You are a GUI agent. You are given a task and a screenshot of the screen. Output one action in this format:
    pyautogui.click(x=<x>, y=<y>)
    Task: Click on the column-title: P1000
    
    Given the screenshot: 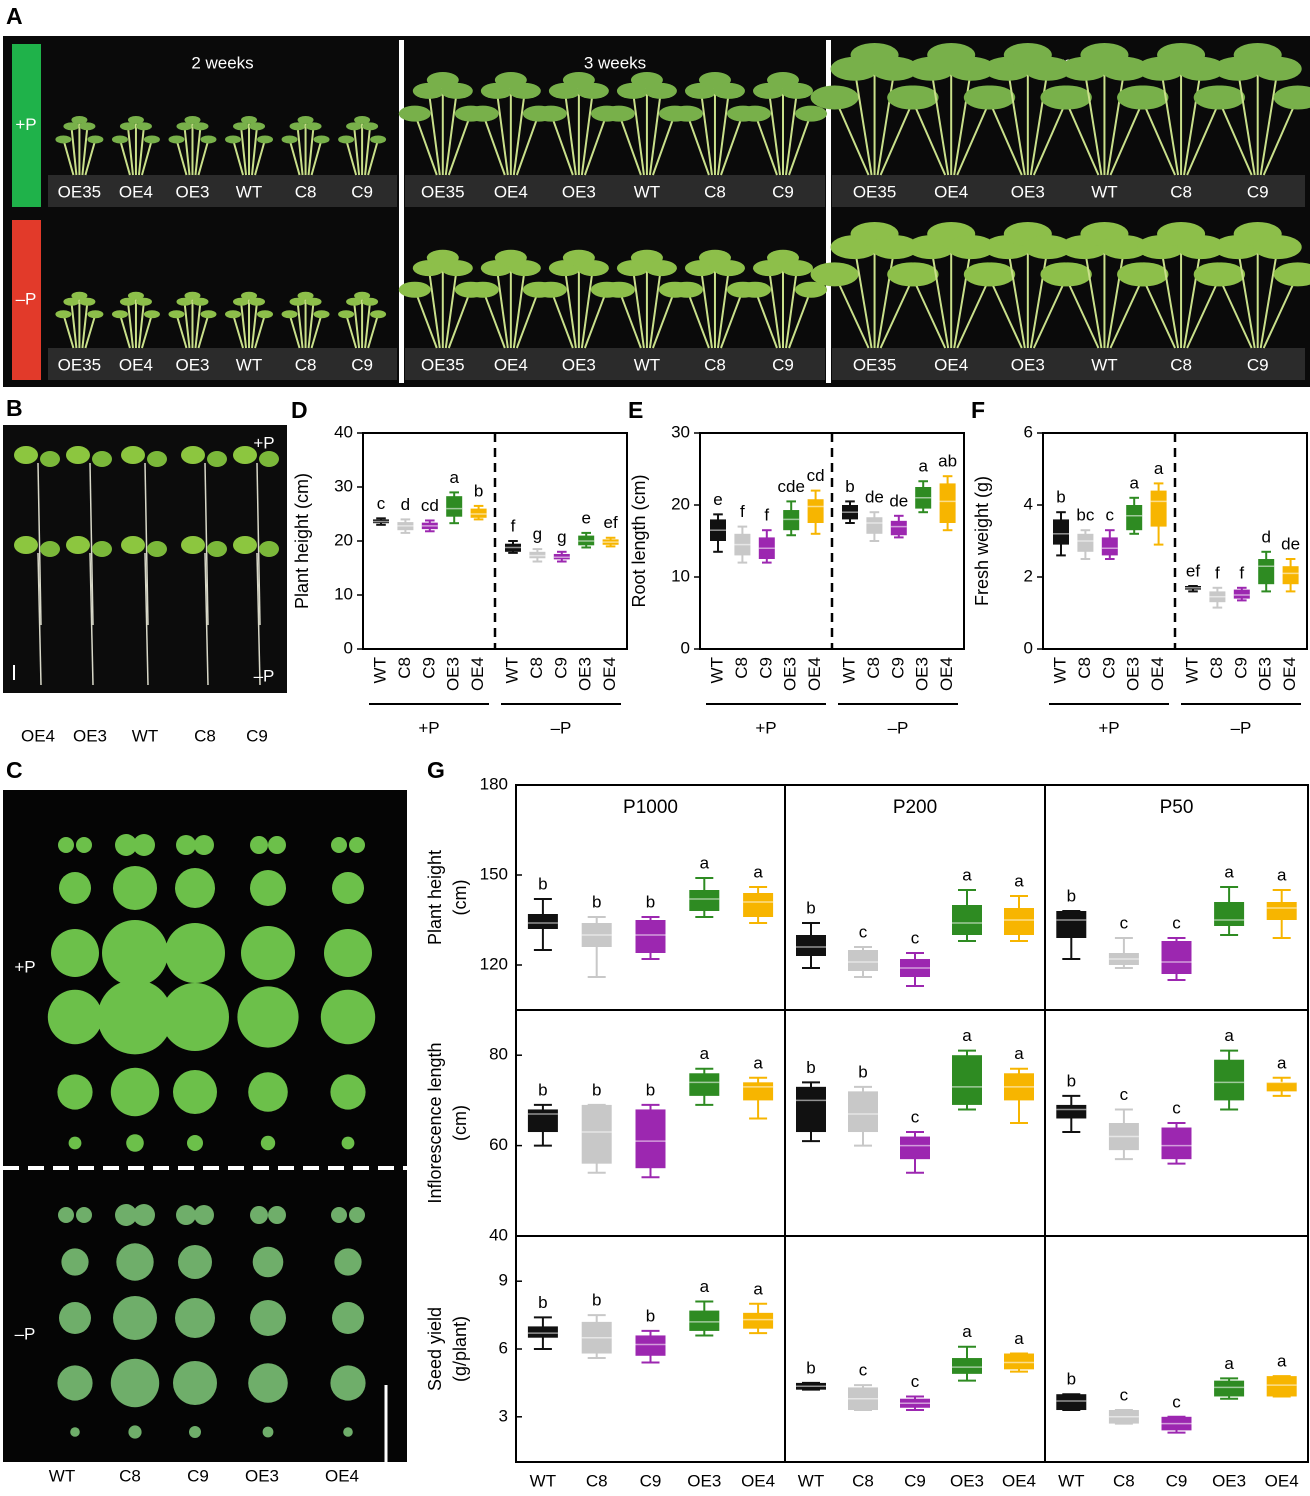 What is the action you would take?
    pyautogui.click(x=650, y=807)
    